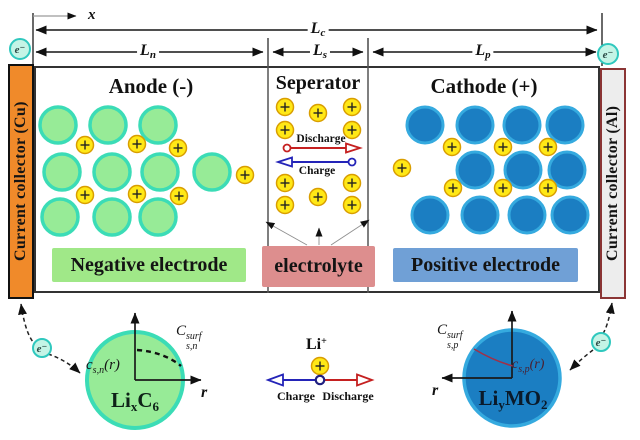 The width and height of the screenshot is (640, 440). I want to click on cathode-formula-label: LiyMO2, so click(513, 399).